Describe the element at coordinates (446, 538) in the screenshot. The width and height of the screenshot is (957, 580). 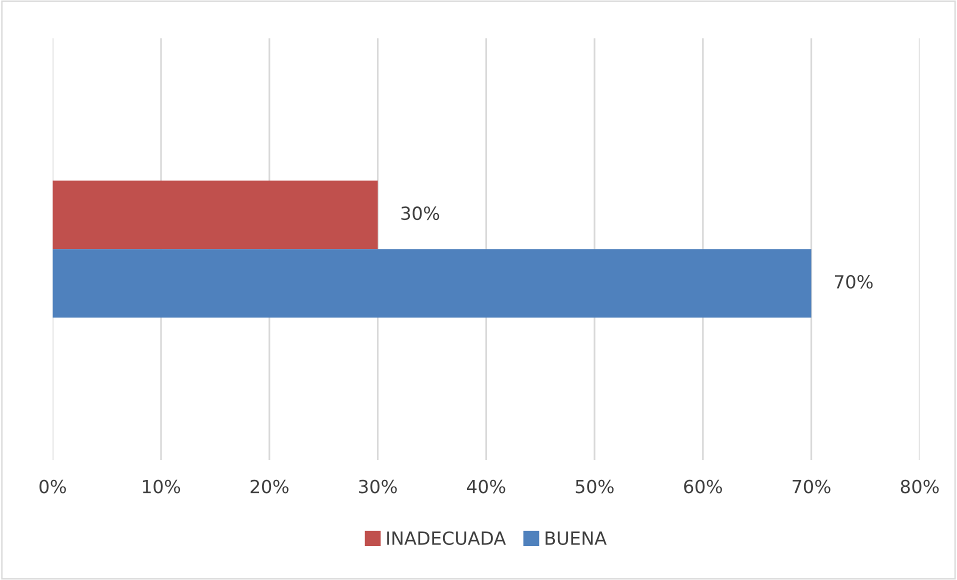
I see `legend-label: INADECUADA` at that location.